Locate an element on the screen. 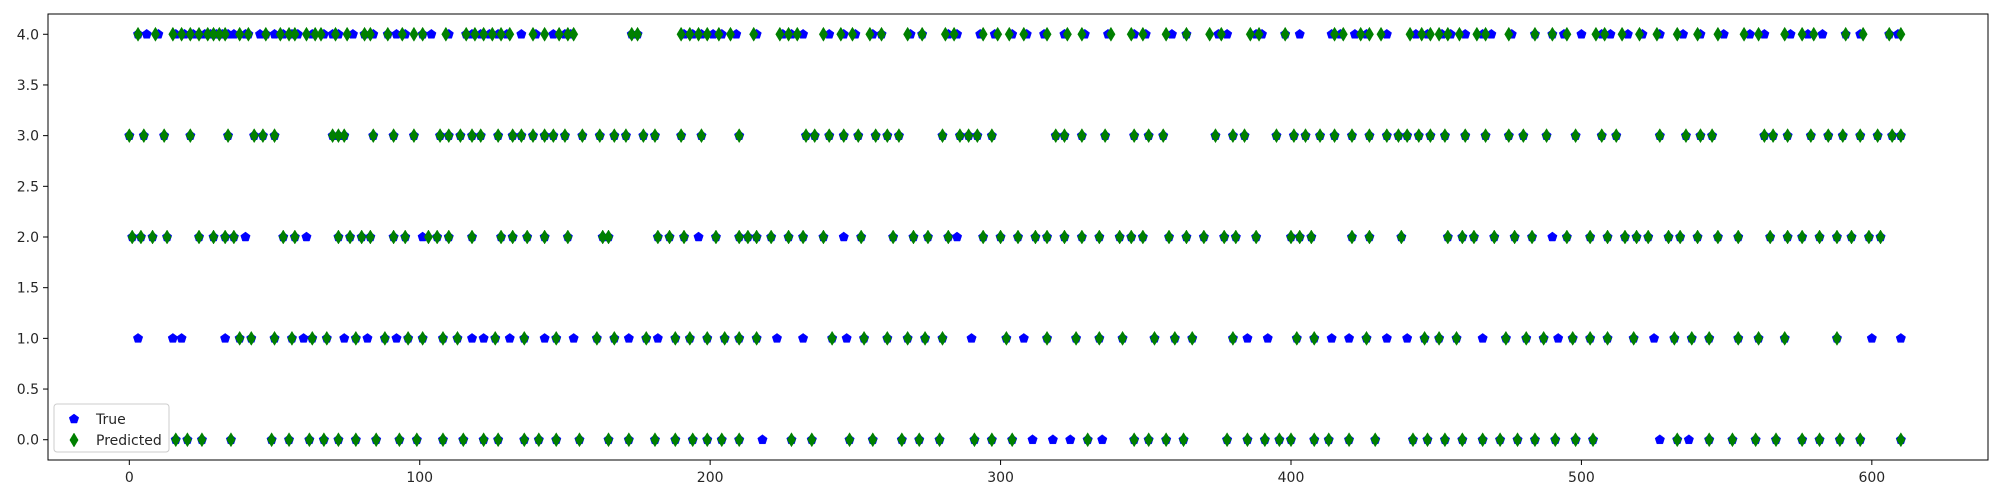  y-tick-label: 3.0 is located at coordinates (28, 137).